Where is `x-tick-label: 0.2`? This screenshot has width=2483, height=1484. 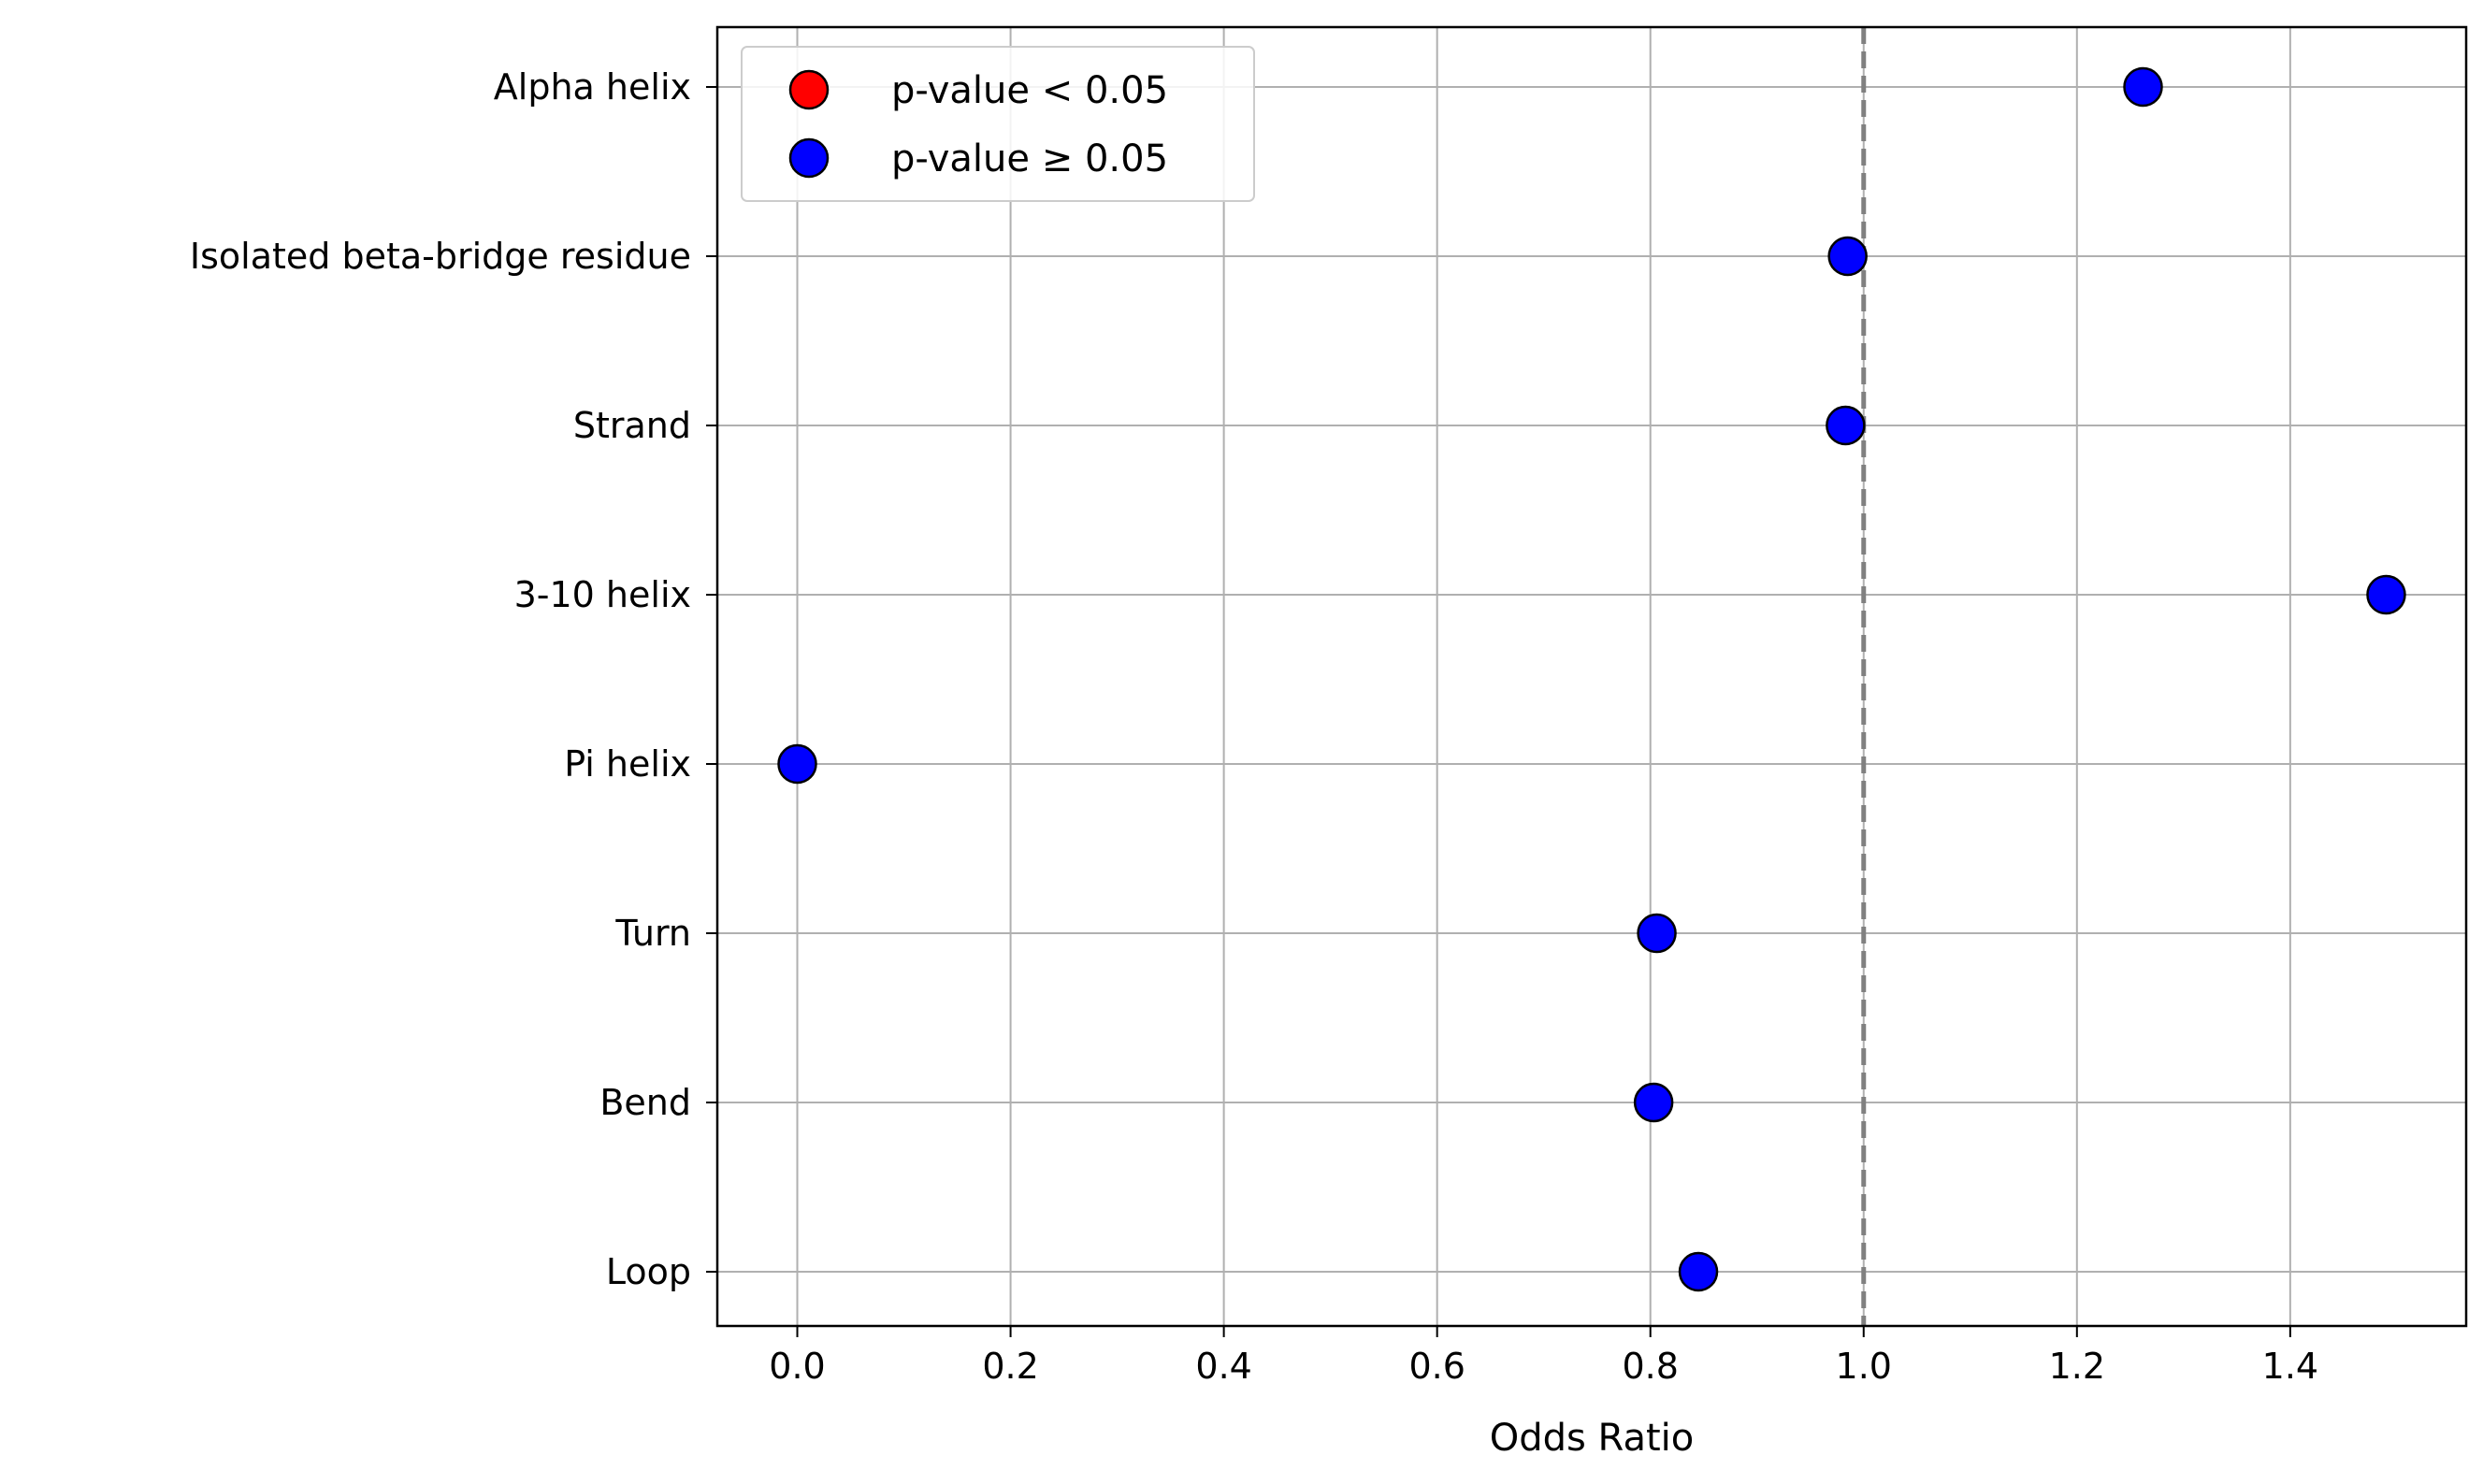
x-tick-label: 0.2 is located at coordinates (1010, 1367).